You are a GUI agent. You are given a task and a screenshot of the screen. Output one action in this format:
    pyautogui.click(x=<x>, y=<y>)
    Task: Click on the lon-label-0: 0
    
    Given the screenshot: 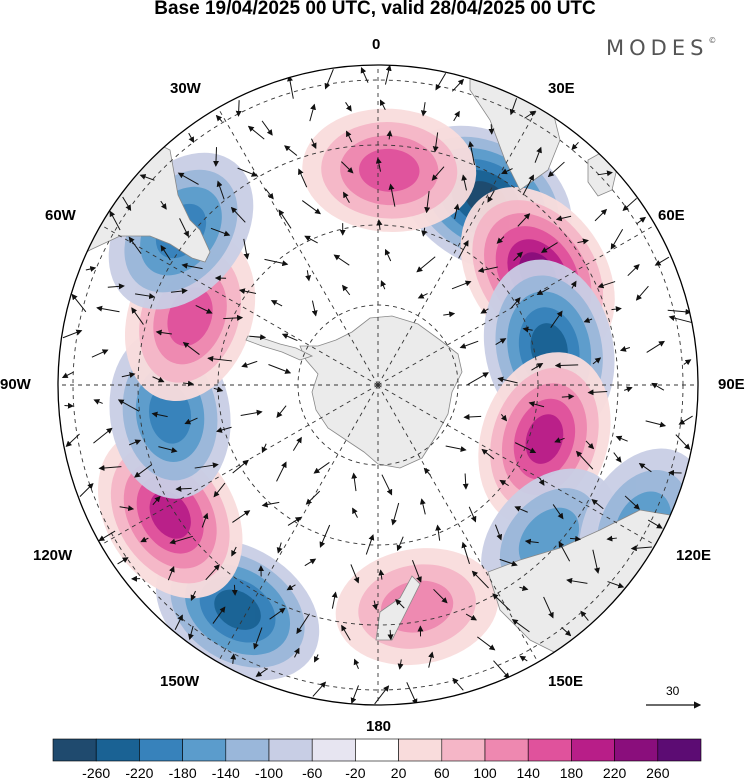 What is the action you would take?
    pyautogui.click(x=376, y=44)
    